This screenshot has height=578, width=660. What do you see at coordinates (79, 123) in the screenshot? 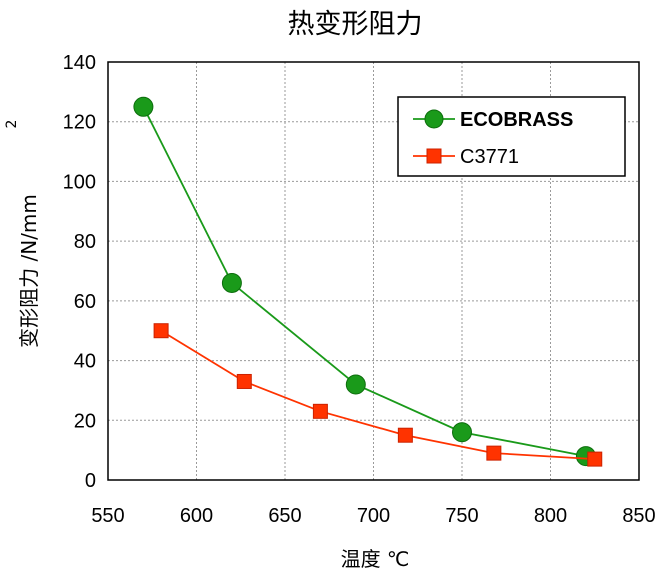
I see `y-tick-label: 120` at bounding box center [79, 123].